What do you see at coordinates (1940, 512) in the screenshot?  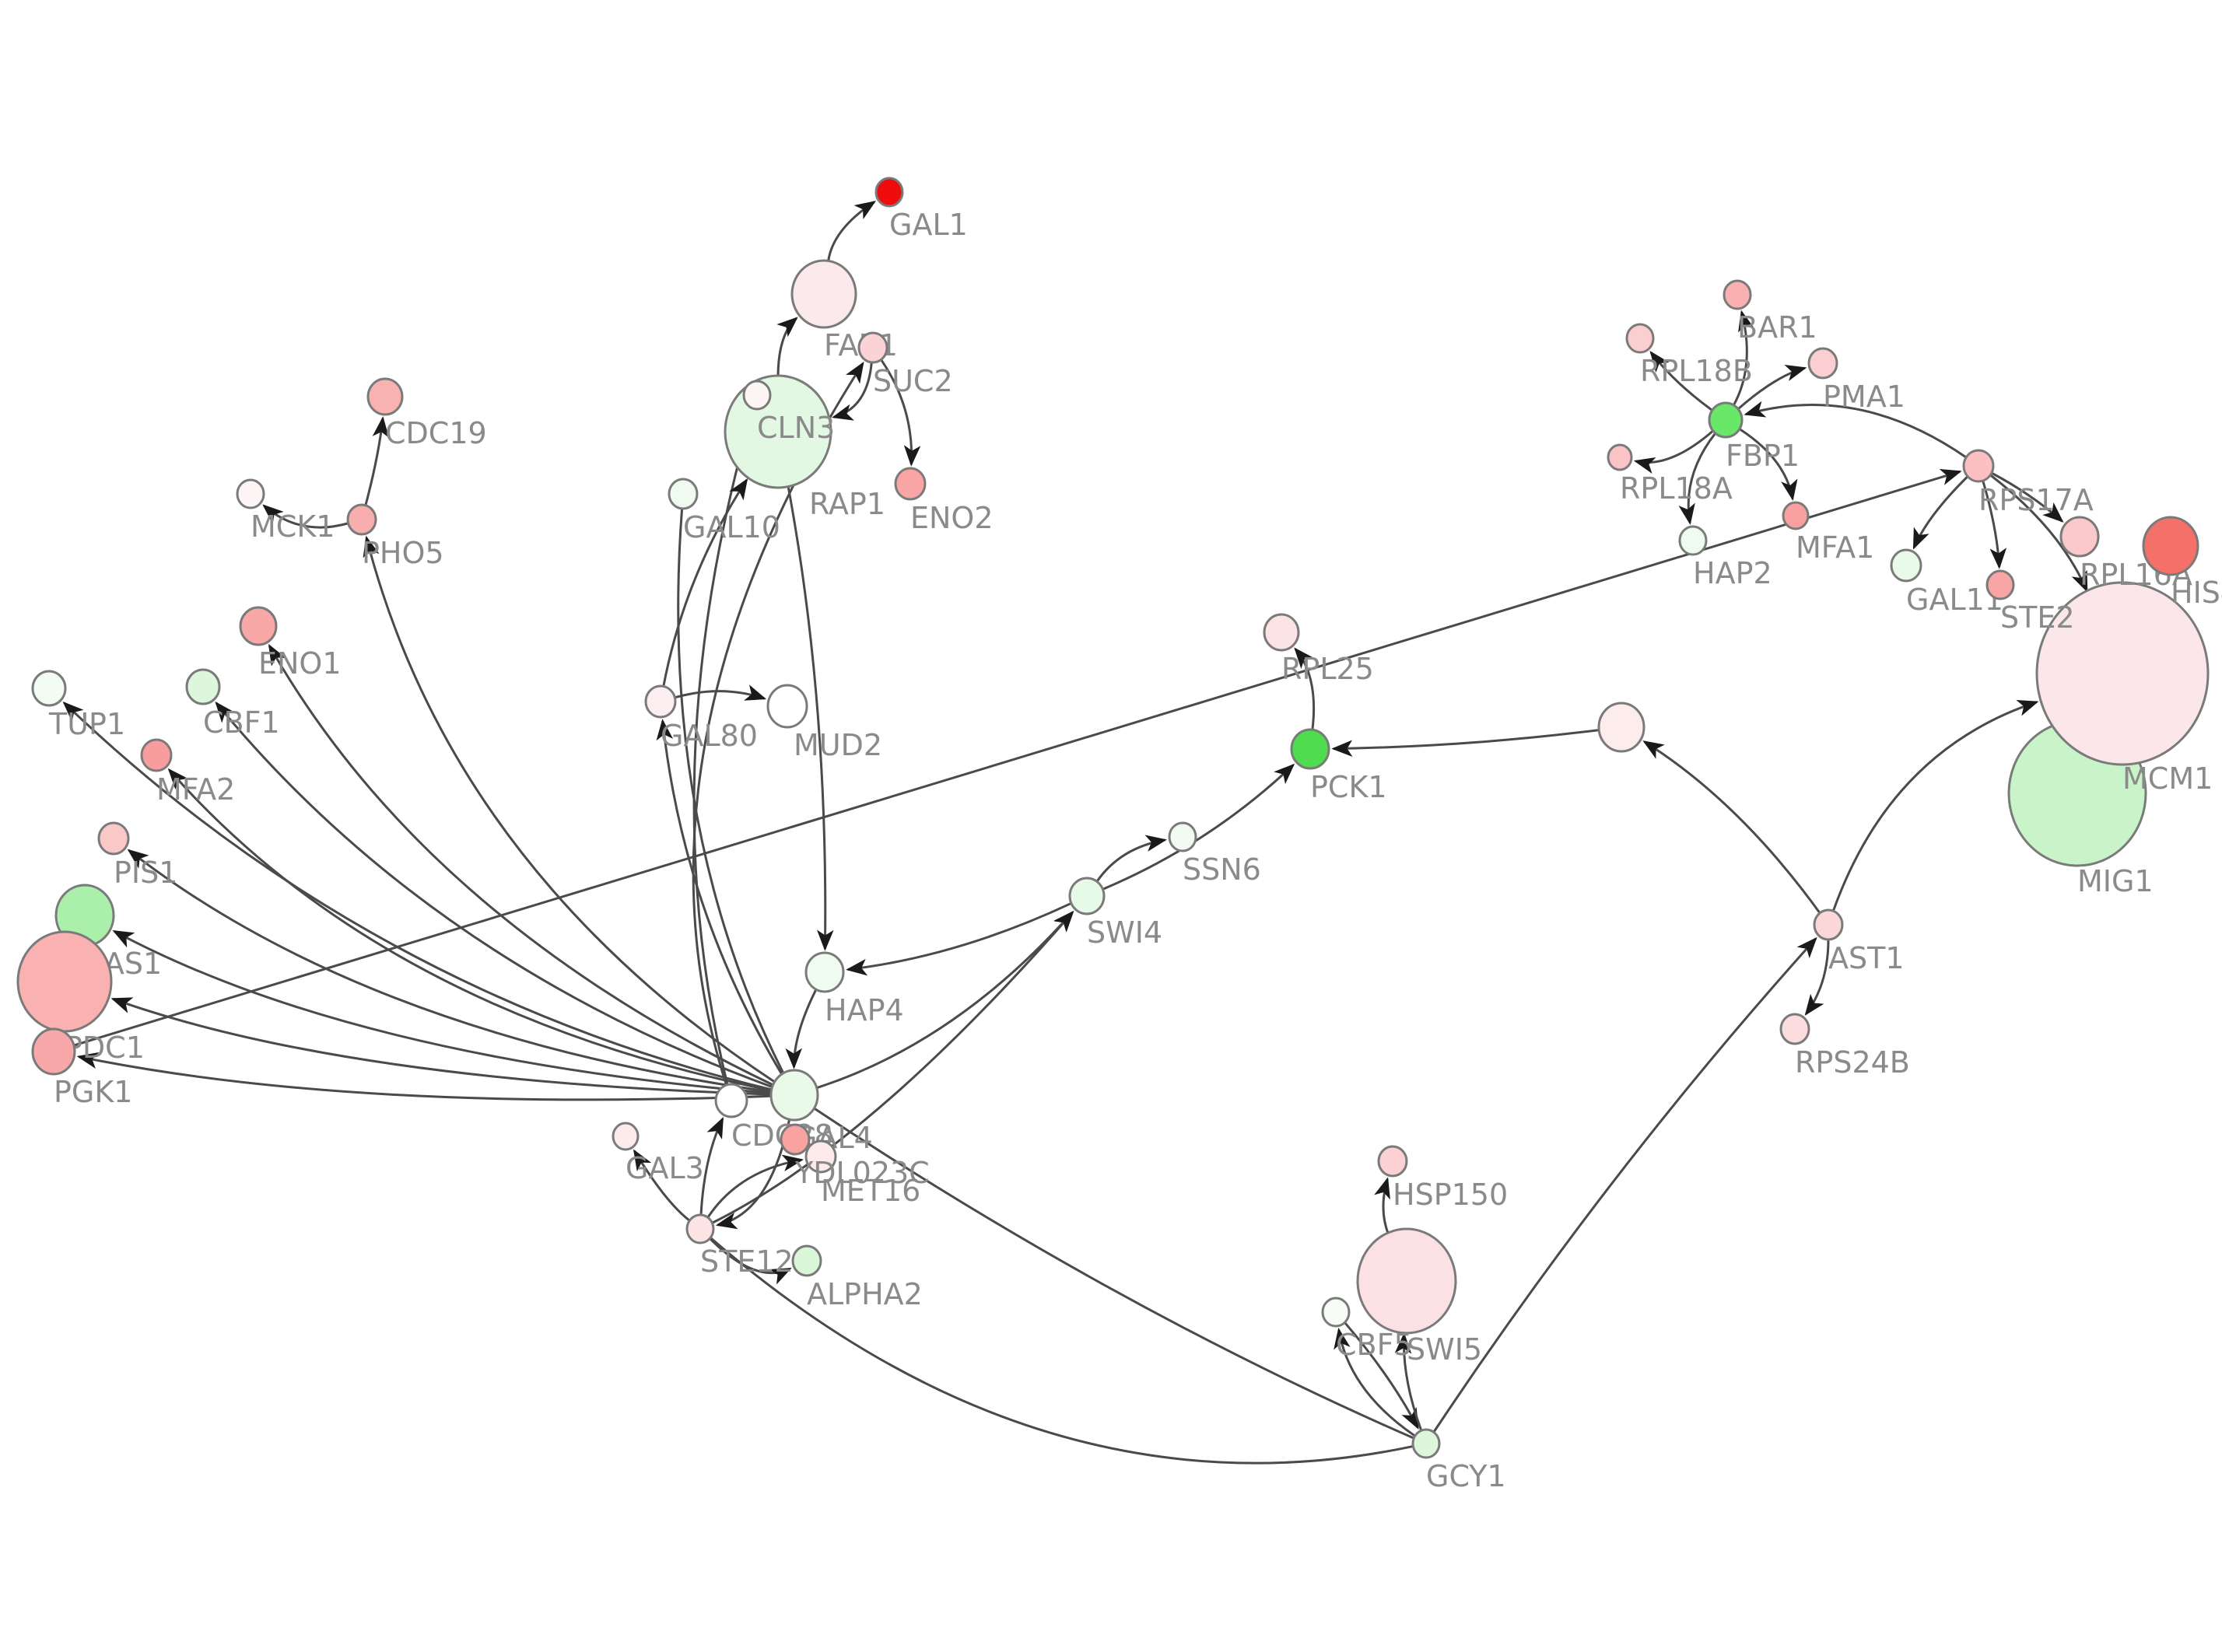 I see `edge-RPS17A-GAL11` at bounding box center [1940, 512].